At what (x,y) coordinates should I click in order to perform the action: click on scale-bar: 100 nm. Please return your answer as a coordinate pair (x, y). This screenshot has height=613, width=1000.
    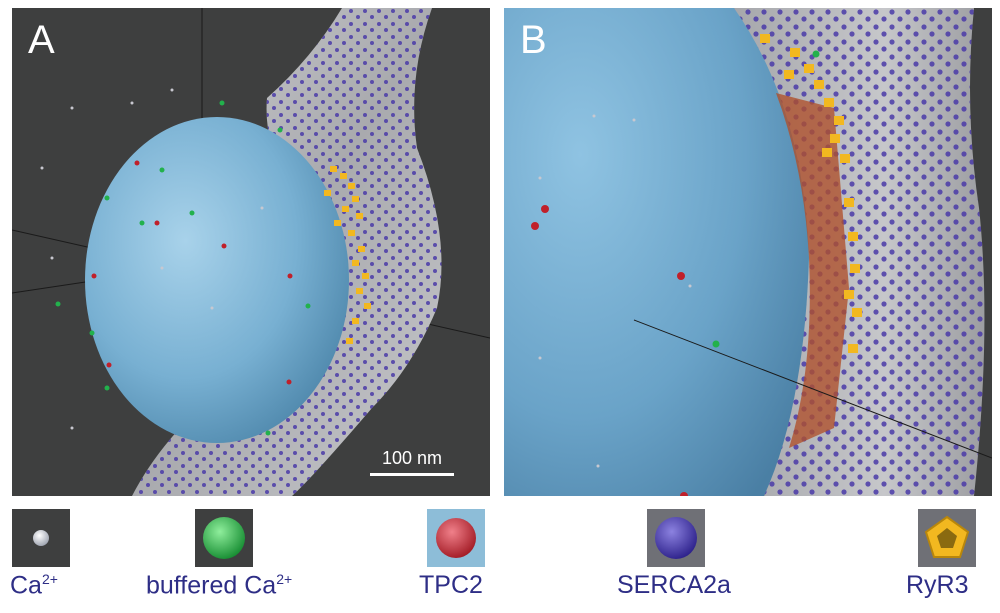
    Looking at the image, I should click on (412, 462).